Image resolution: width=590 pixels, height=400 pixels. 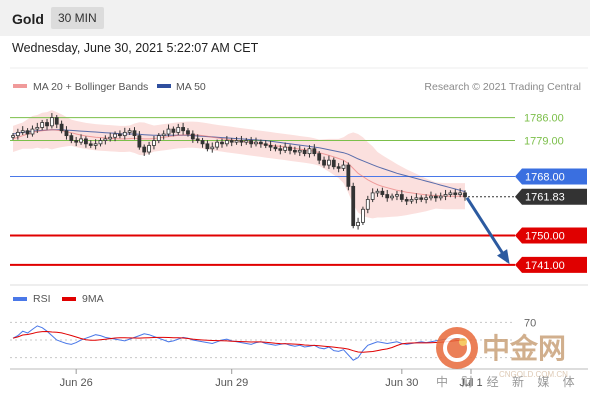 I want to click on level-1768-00-tag-box, so click(x=551, y=176).